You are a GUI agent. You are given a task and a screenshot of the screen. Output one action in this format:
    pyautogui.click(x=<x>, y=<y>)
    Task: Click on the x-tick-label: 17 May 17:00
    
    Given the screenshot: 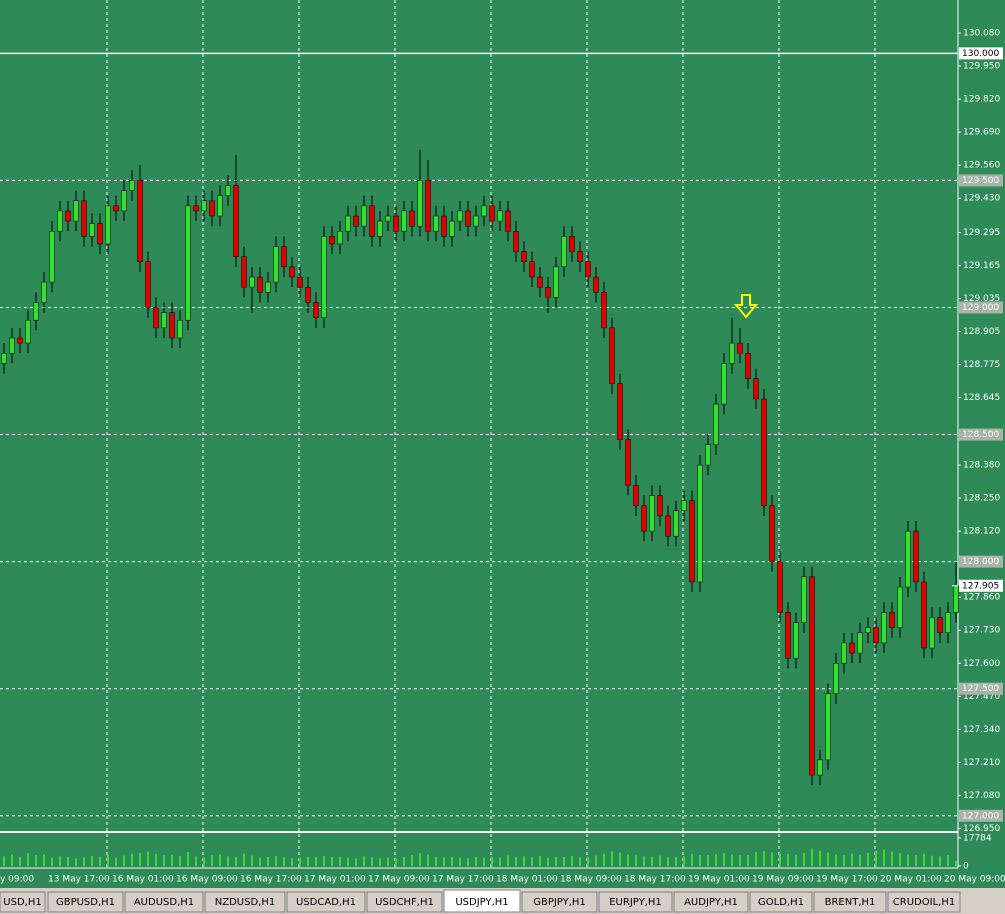 What is the action you would take?
    pyautogui.click(x=463, y=880)
    